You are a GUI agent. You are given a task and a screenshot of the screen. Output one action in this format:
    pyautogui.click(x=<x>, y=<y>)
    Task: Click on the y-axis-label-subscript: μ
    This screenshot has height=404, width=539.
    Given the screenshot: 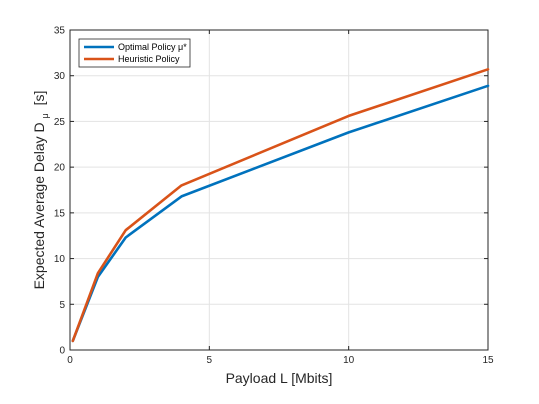 What is the action you would take?
    pyautogui.click(x=45, y=115)
    